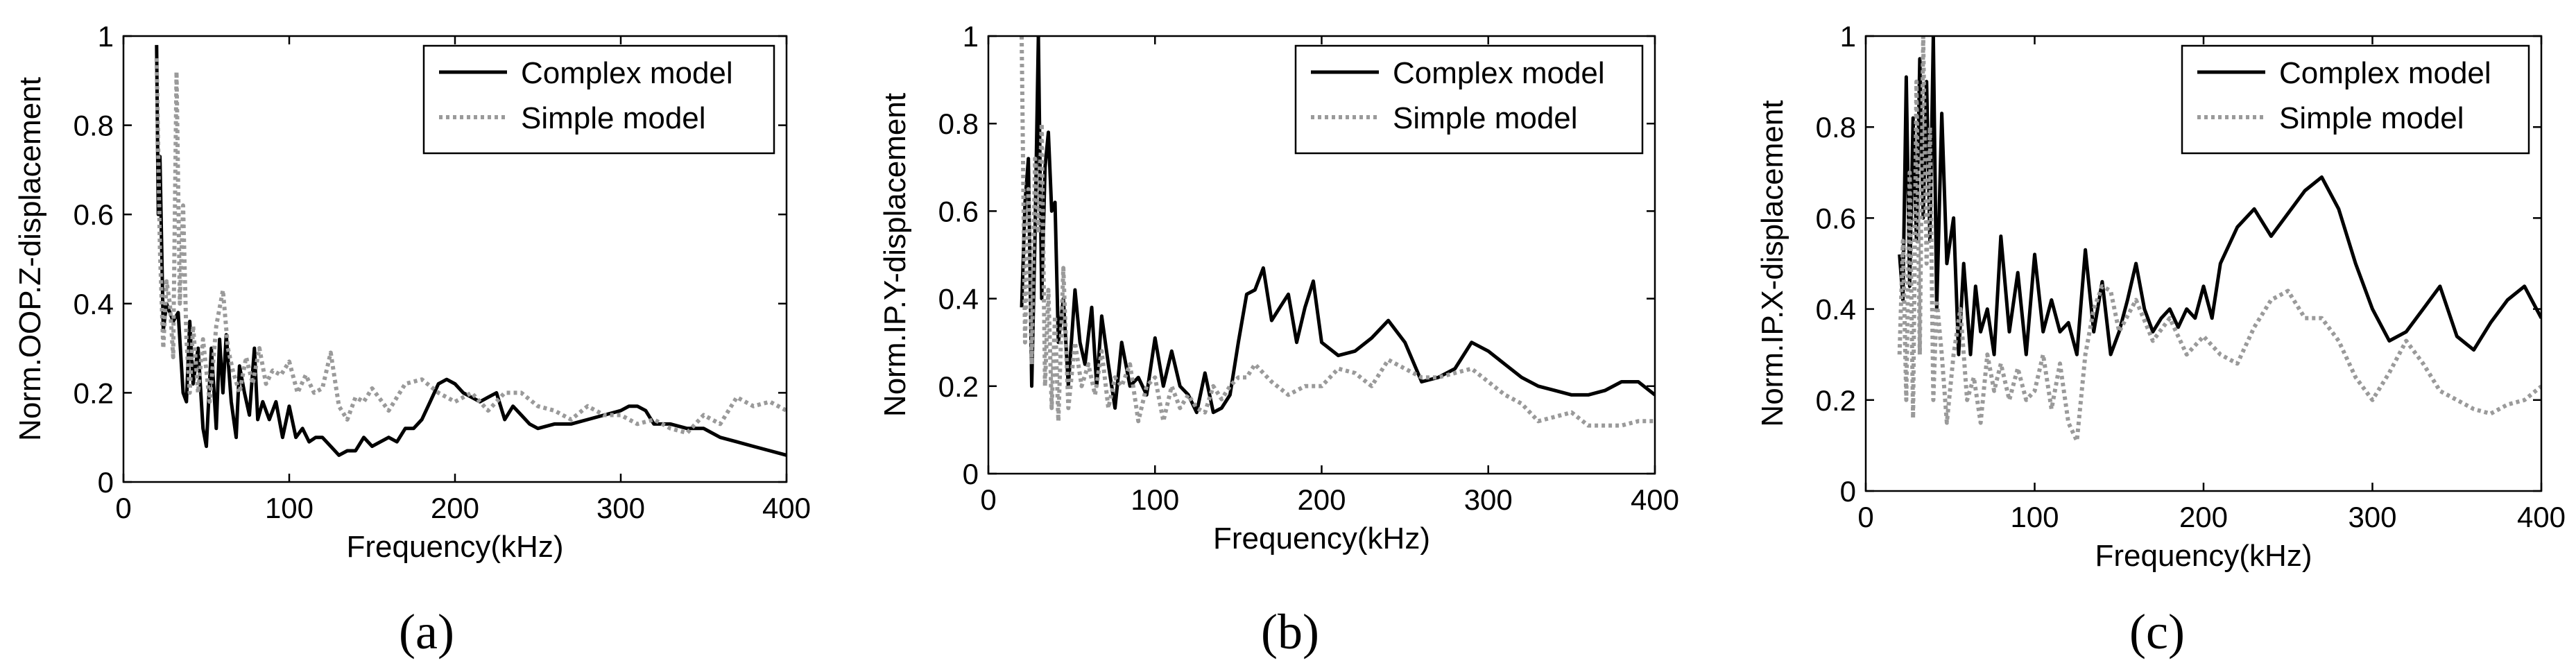 This screenshot has width=2576, height=672. Describe the element at coordinates (895, 255) in the screenshot. I see `y-axis-label: Norm.IP.Y-displacement` at that location.